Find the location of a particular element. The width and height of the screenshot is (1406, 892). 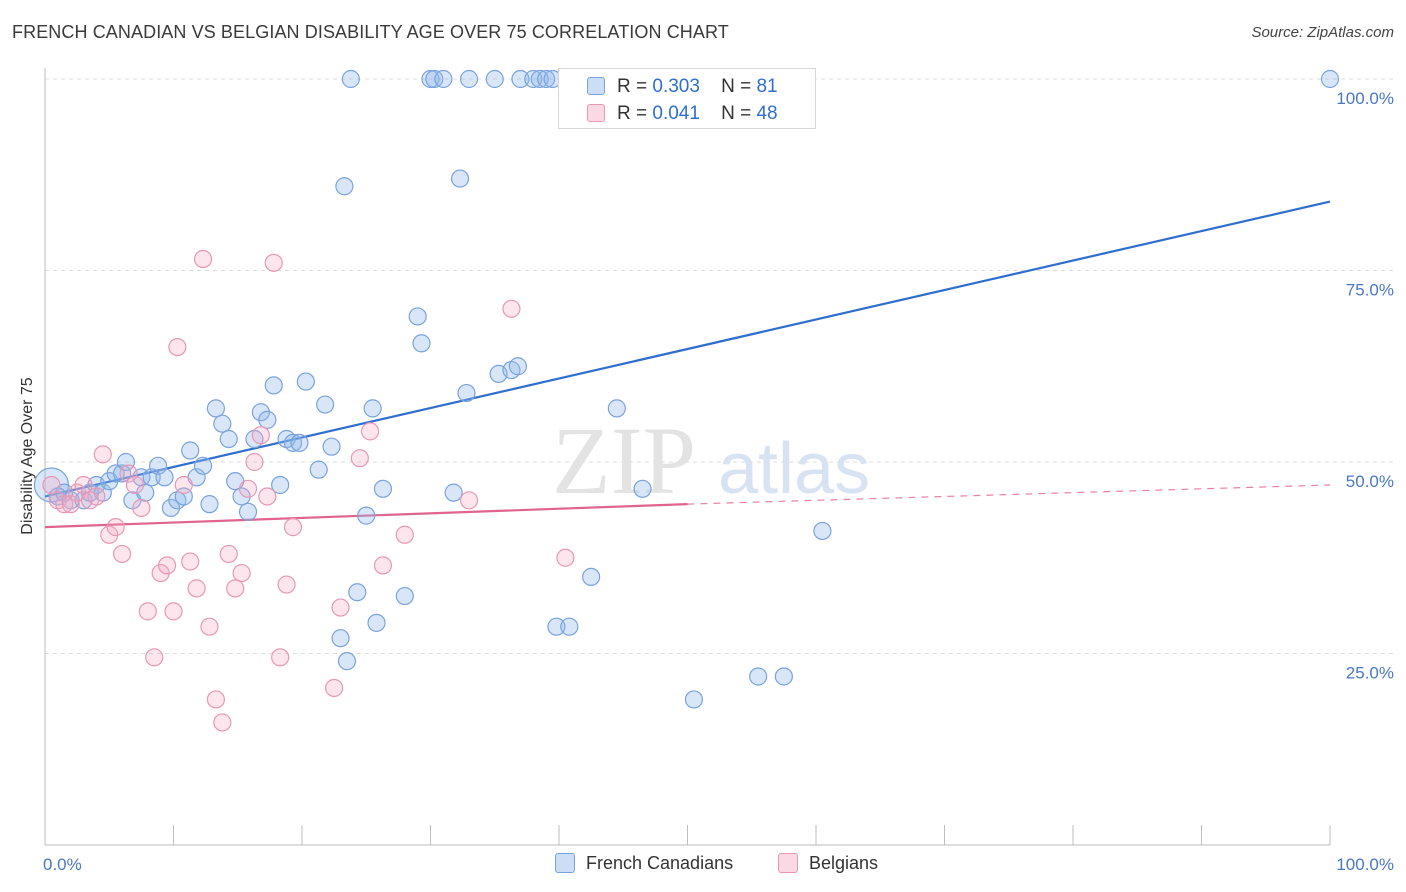

trend-line-belgians is located at coordinates (366, 516).